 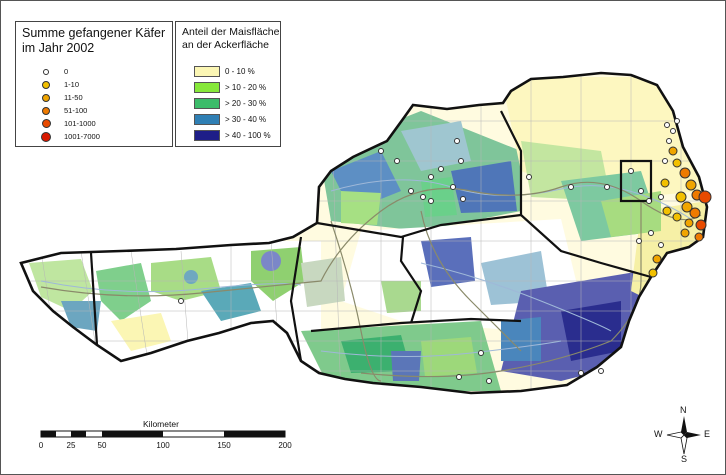 What do you see at coordinates (107, 85) in the screenshot?
I see `legend-beetle-item: 1-10` at bounding box center [107, 85].